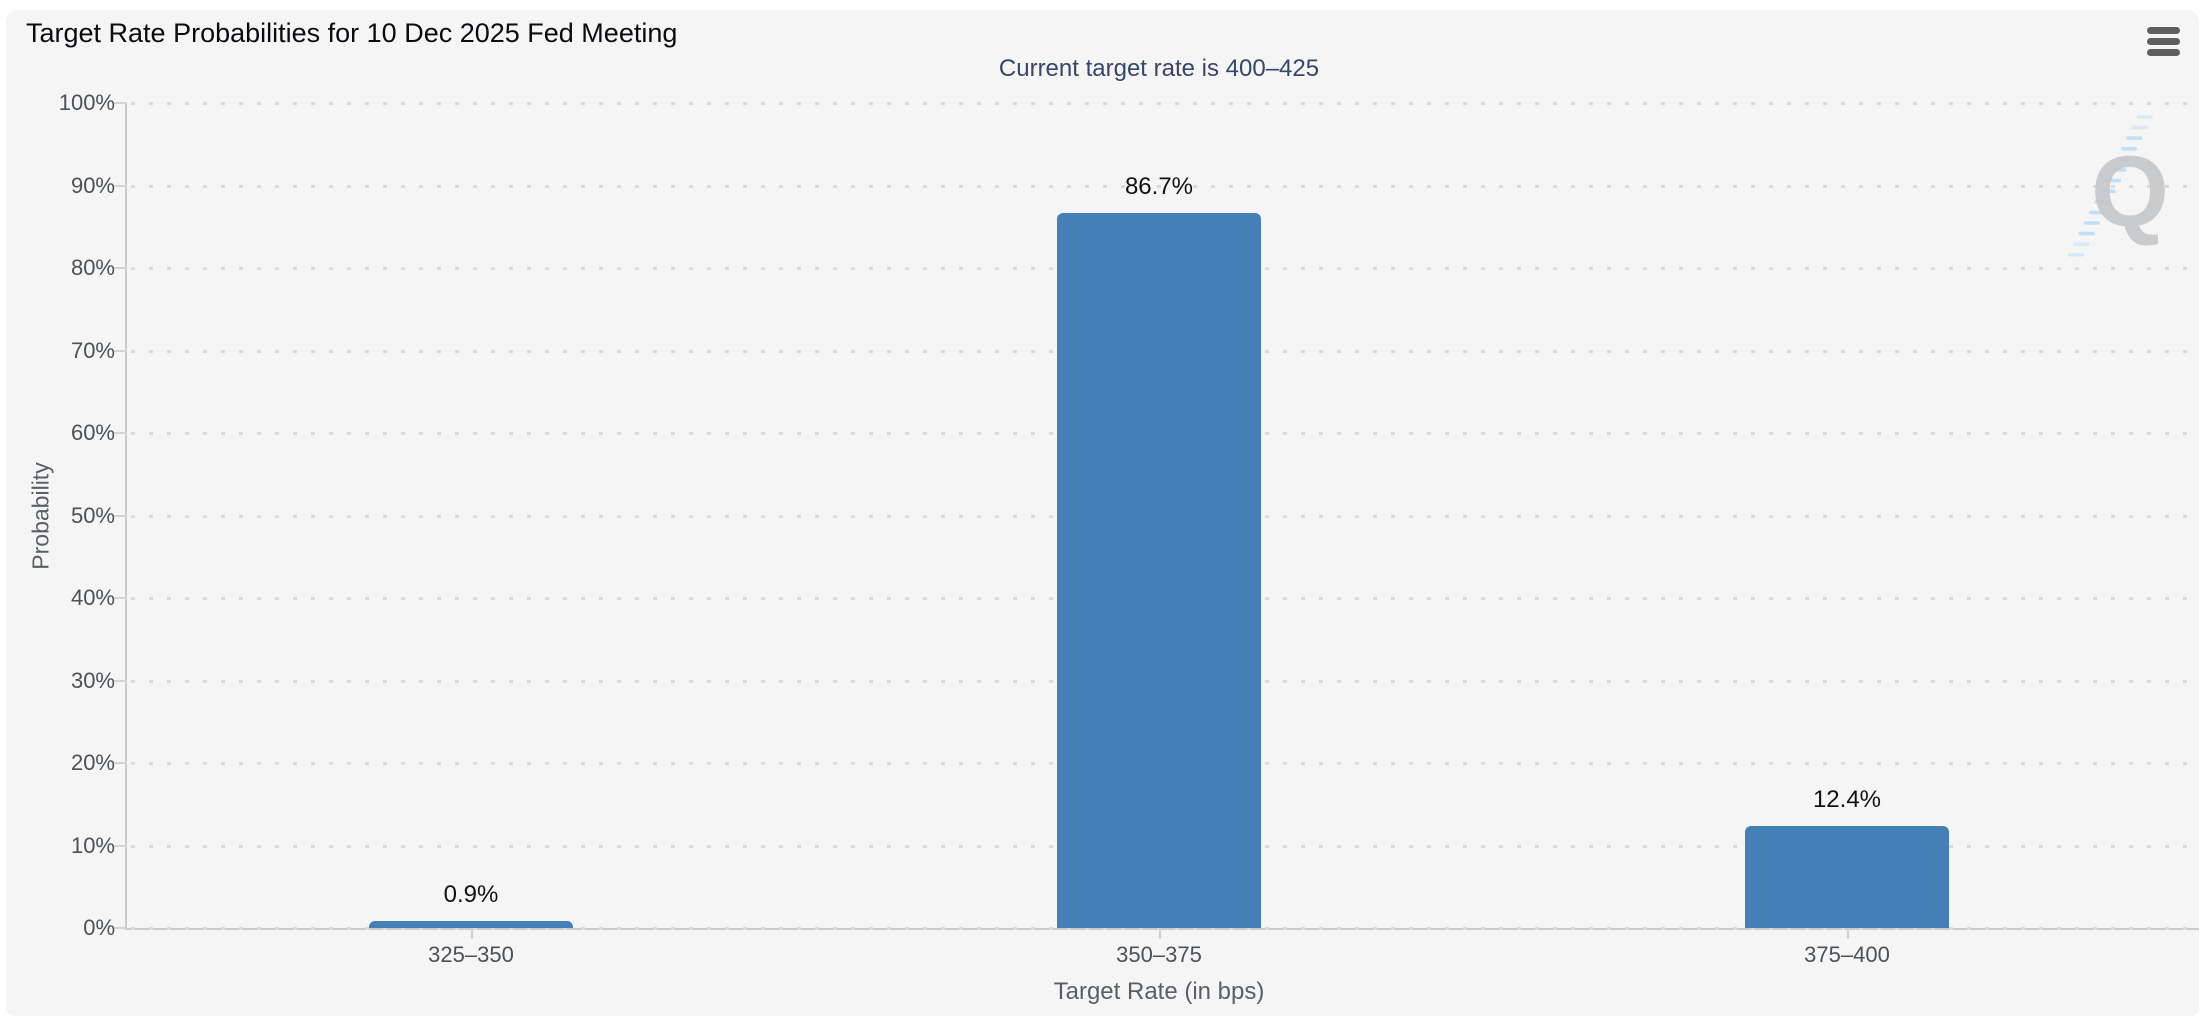  What do you see at coordinates (92, 350) in the screenshot?
I see `y-tick-label: 70%` at bounding box center [92, 350].